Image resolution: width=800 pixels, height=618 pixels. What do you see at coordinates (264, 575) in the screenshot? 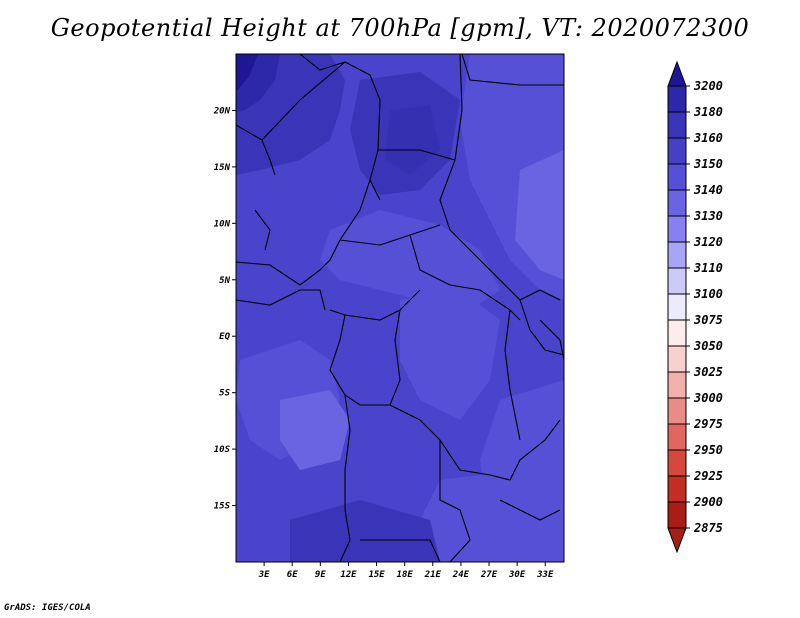
I see `lon-tick-label: 3E` at bounding box center [264, 575].